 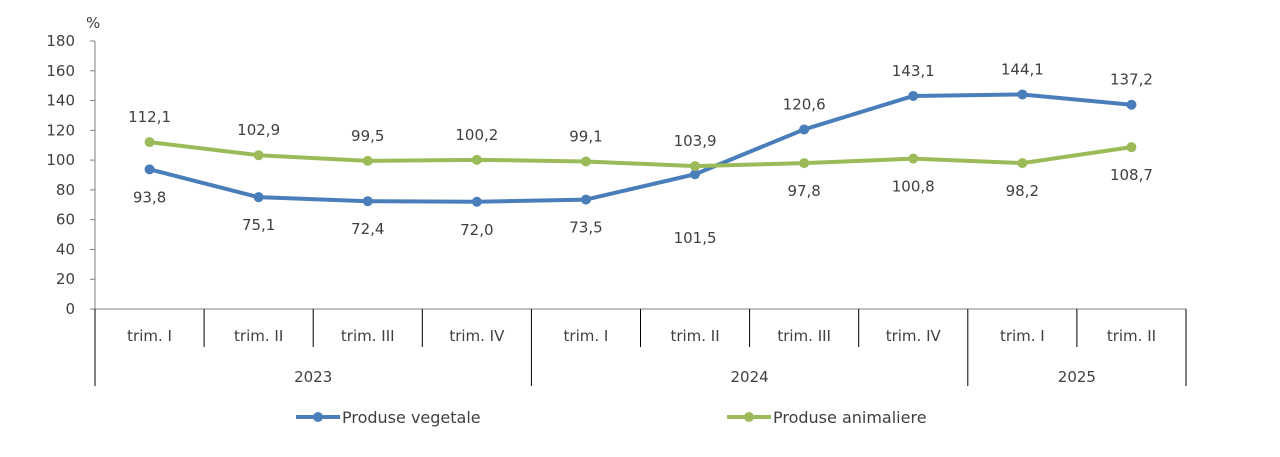 I want to click on data-label: 101,5, so click(x=695, y=238).